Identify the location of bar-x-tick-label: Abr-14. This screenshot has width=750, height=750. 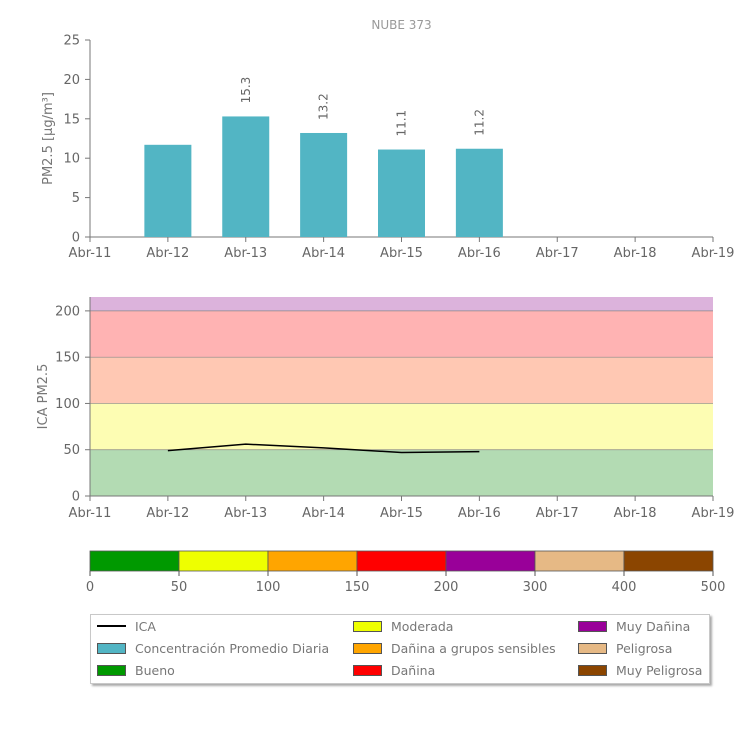
(323, 253).